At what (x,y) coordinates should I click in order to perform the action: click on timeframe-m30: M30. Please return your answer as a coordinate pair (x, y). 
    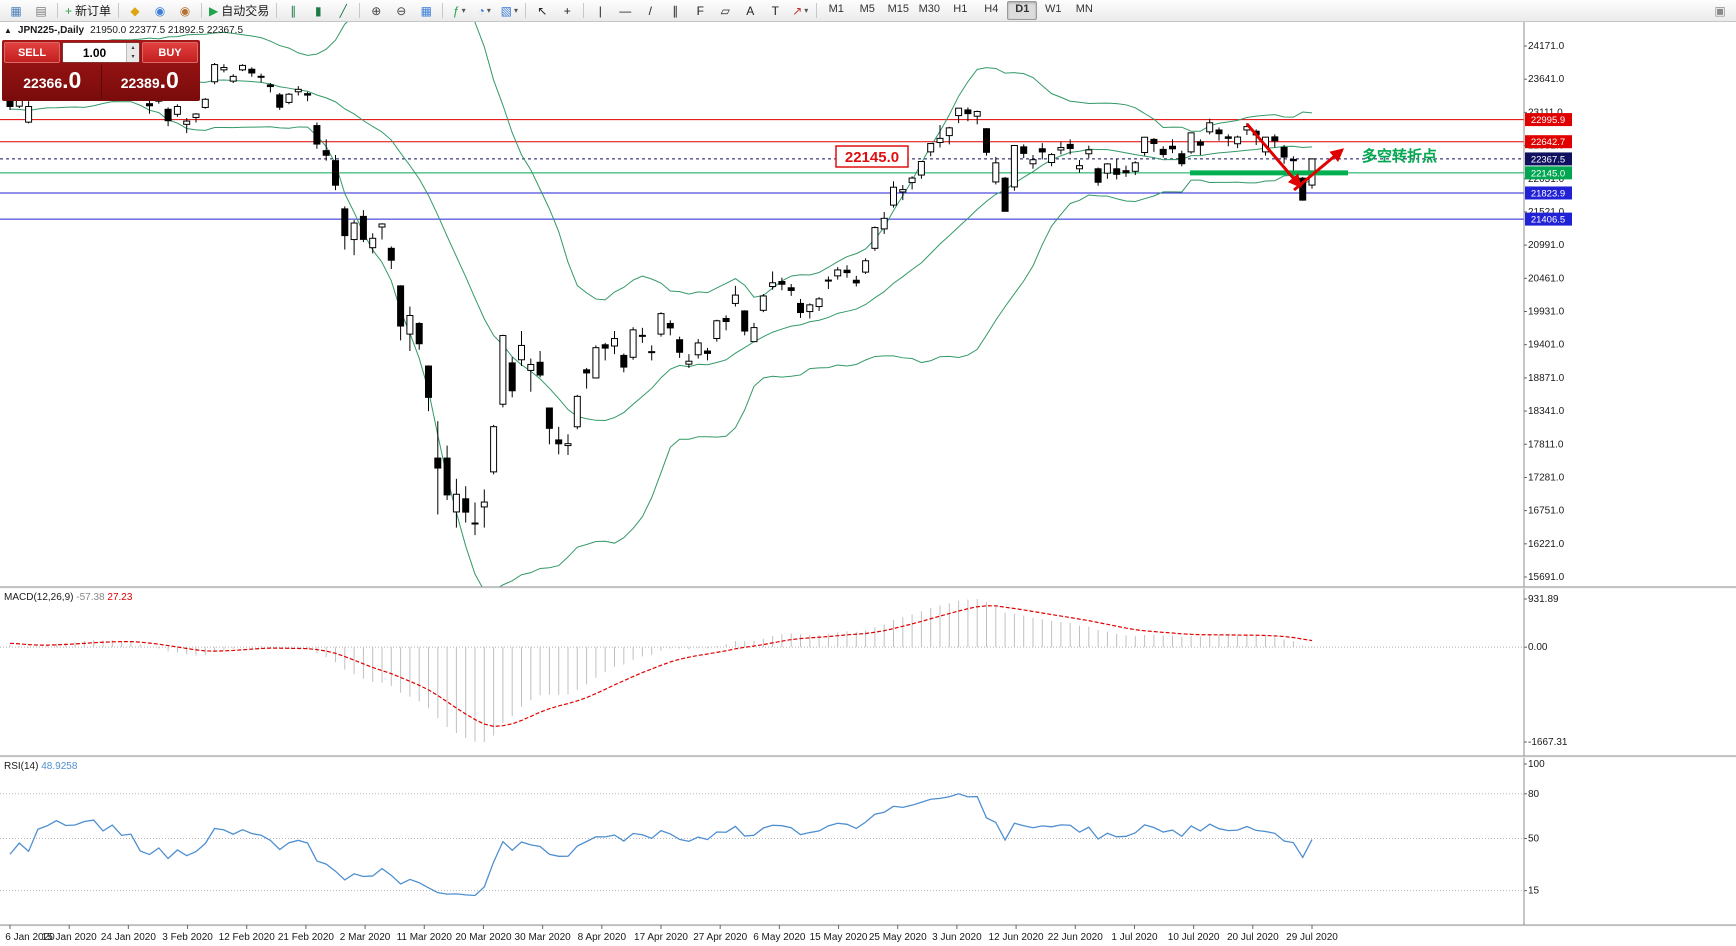
    Looking at the image, I should click on (929, 9).